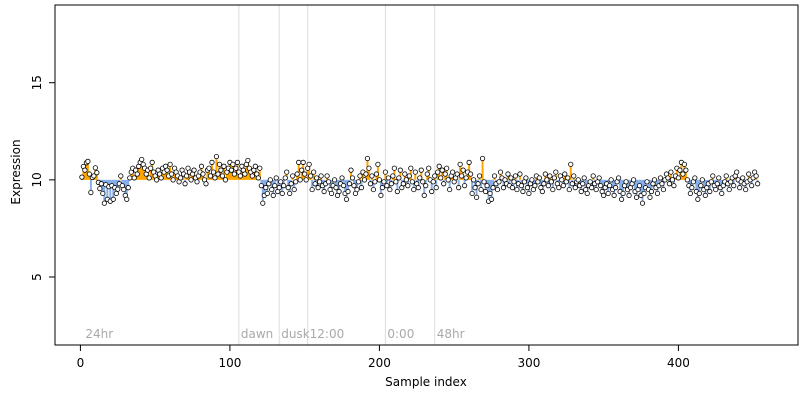  I want to click on x-tick-label-2: 200, so click(379, 363).